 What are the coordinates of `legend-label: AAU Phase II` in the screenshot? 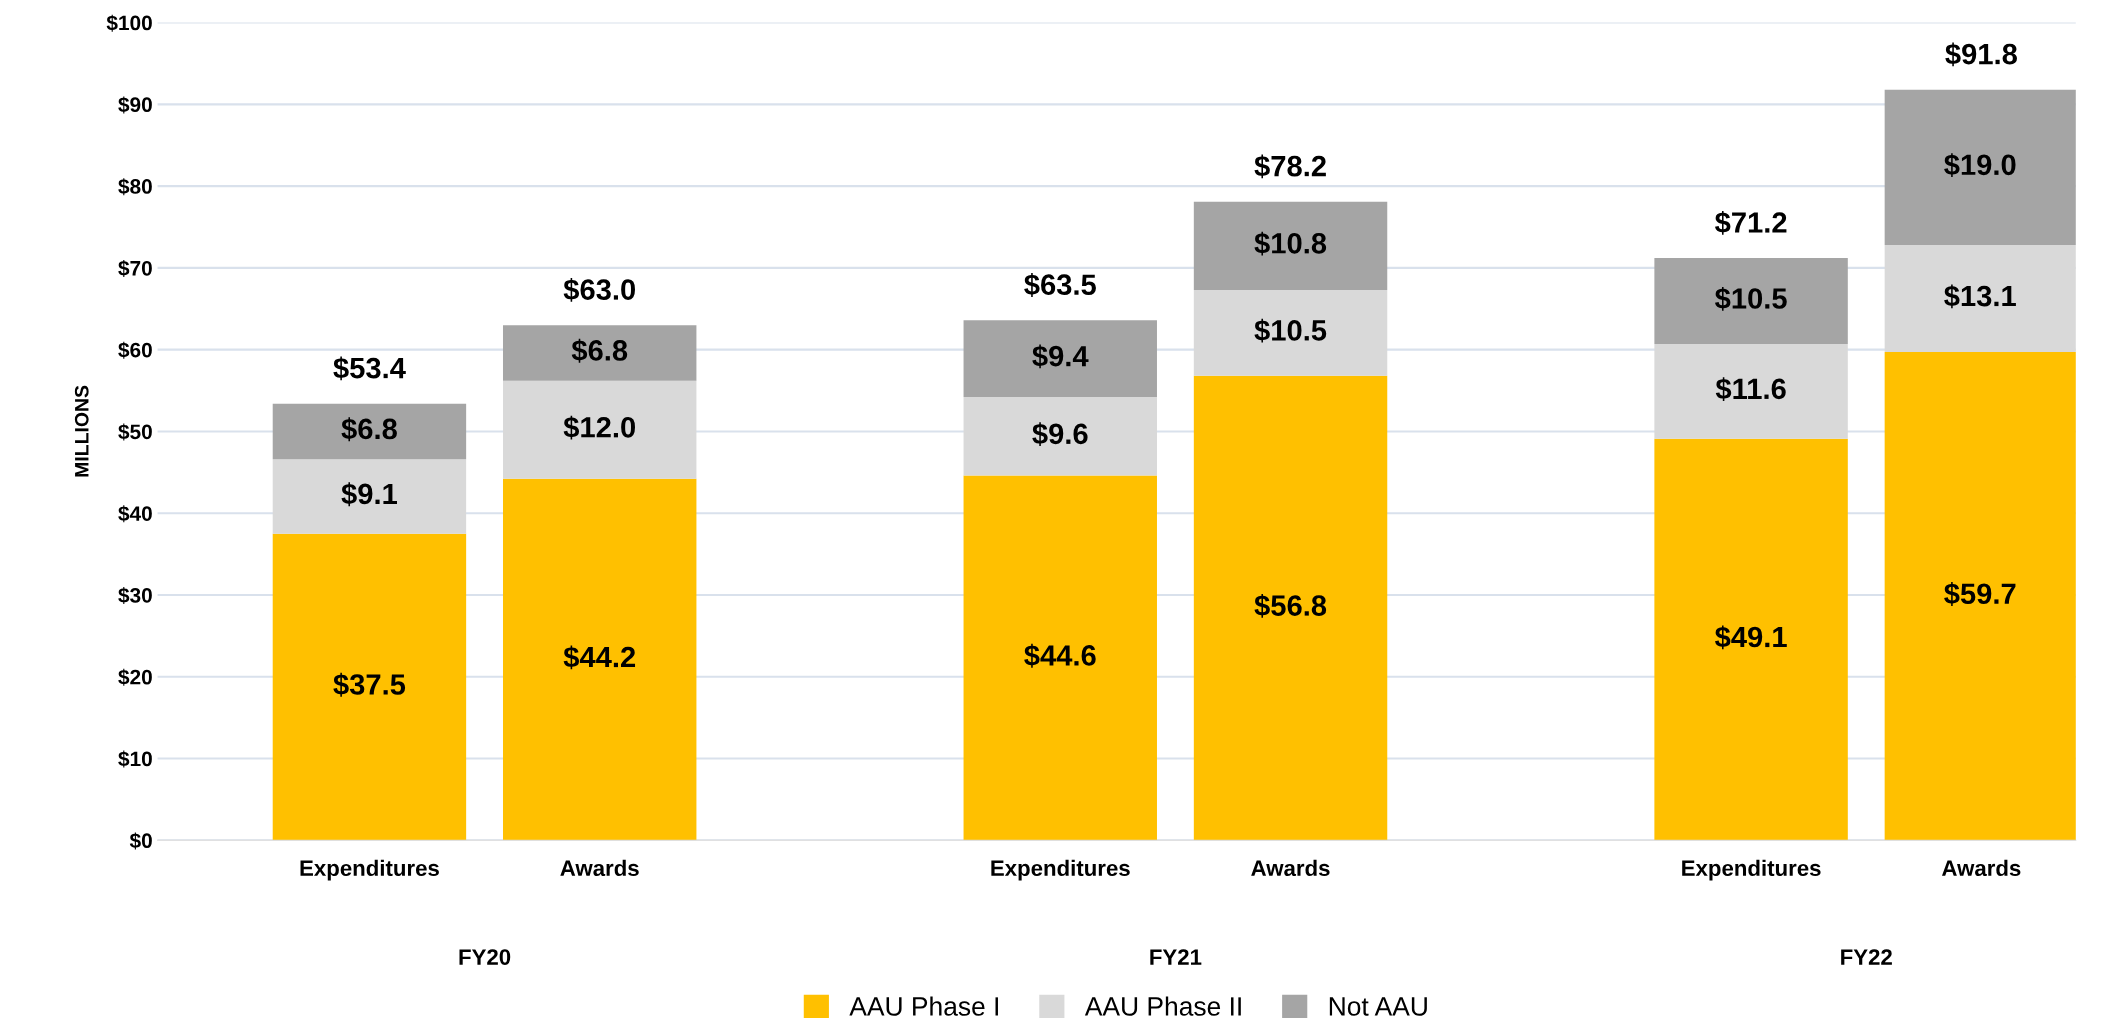 It's located at (1162, 1006).